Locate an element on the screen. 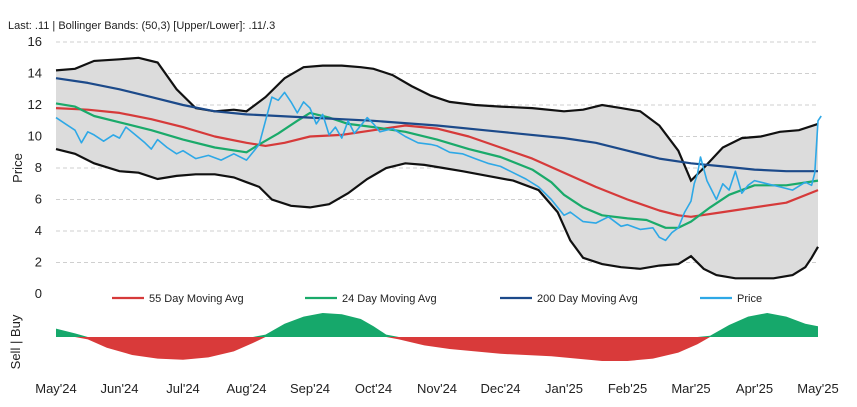 The width and height of the screenshot is (857, 407). x-tick-label: May'24 is located at coordinates (56, 388).